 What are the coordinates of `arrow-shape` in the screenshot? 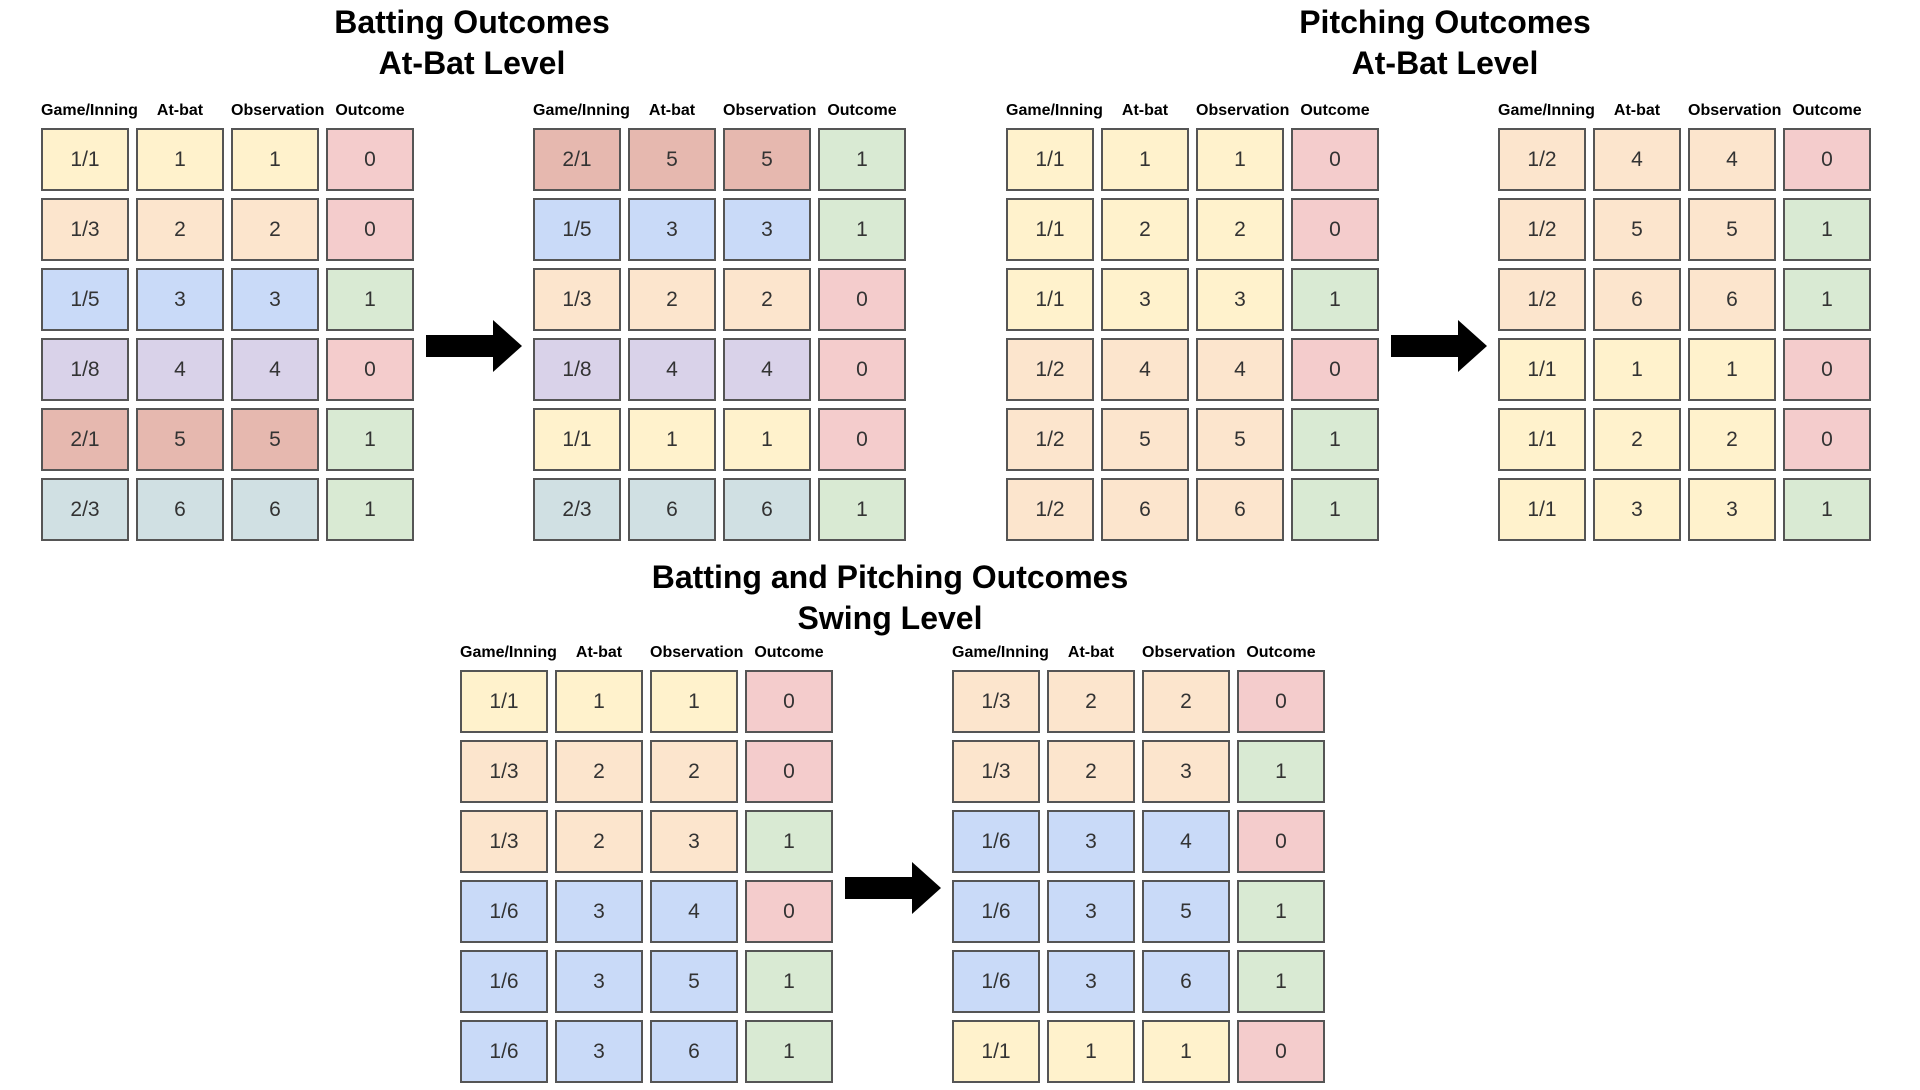 It's located at (474, 346).